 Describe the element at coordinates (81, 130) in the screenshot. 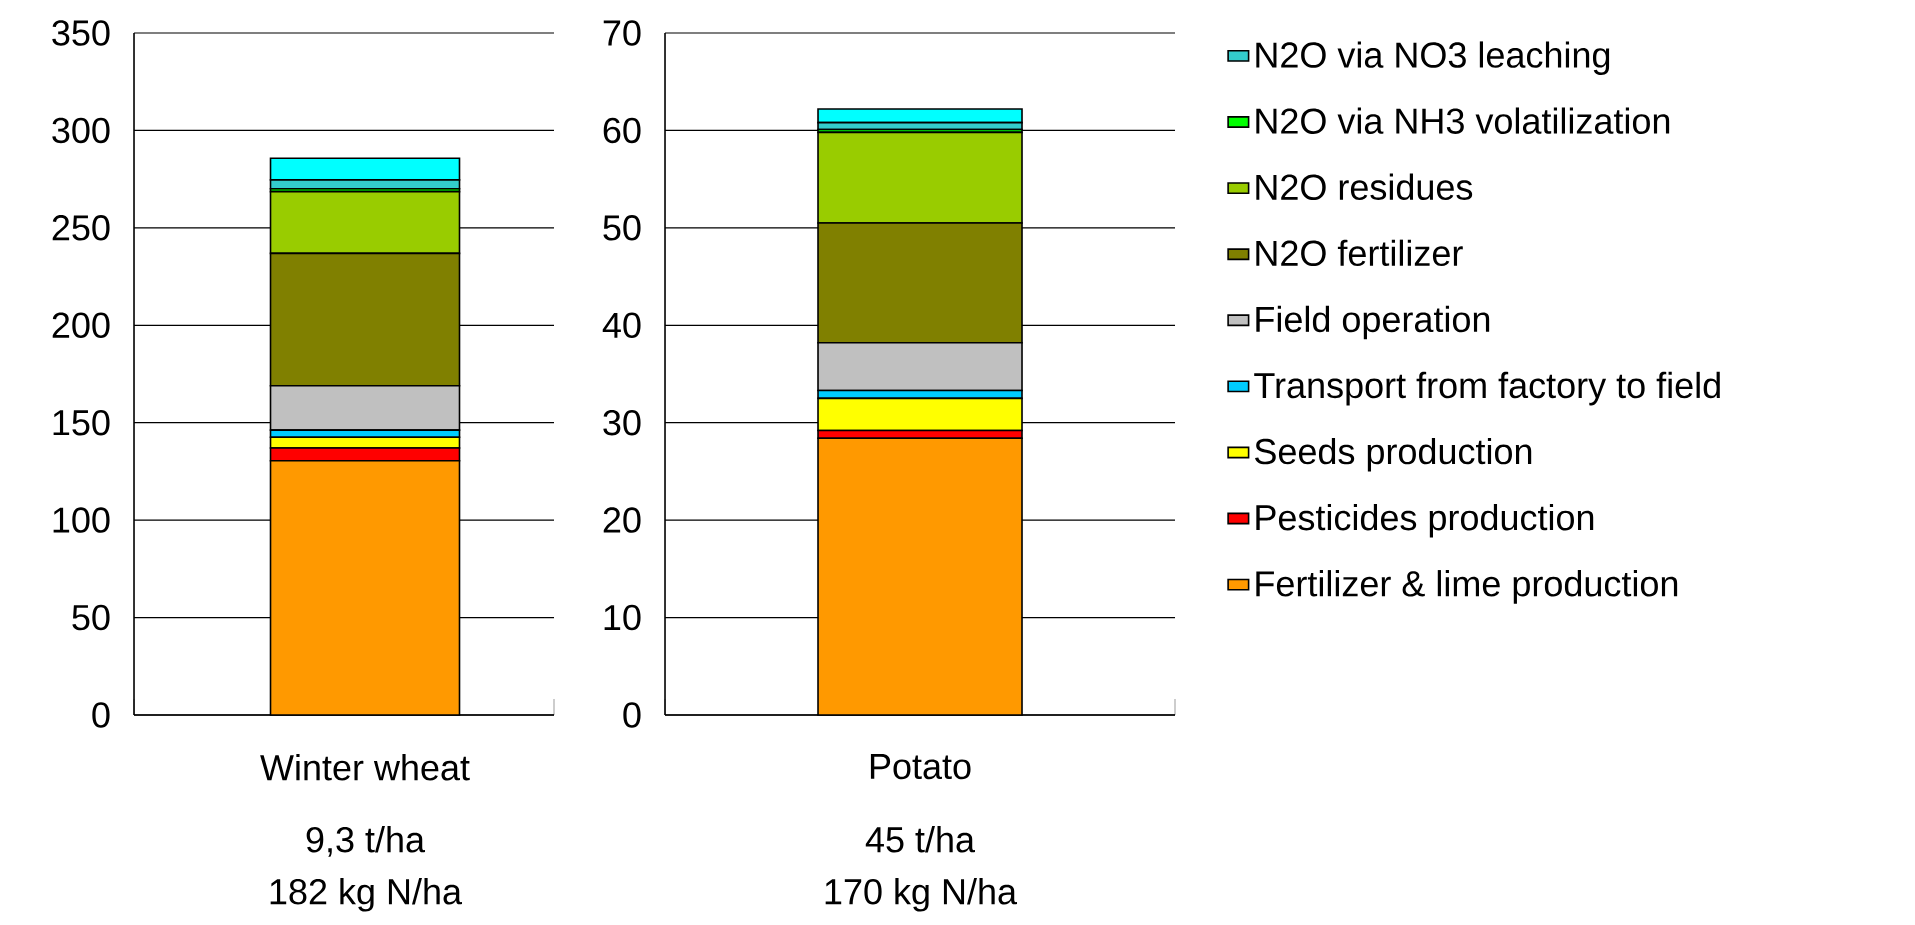

I see `y-tick-label: 300` at that location.